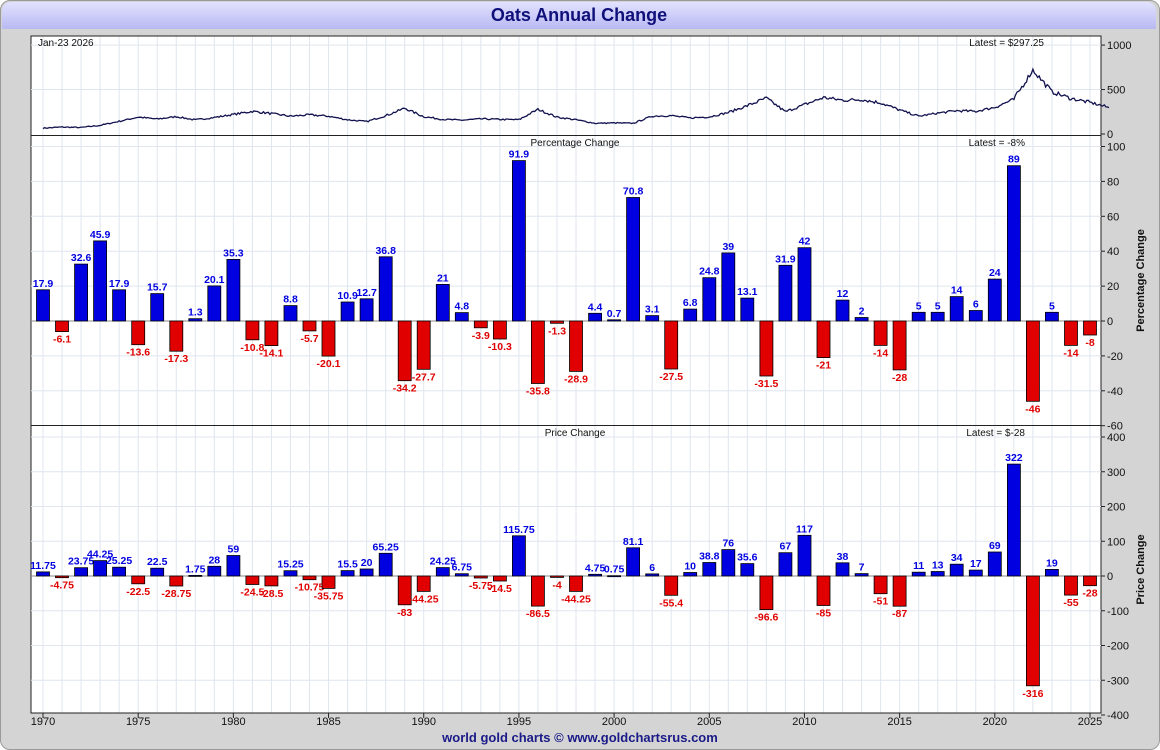 This screenshot has width=1160, height=750. Describe the element at coordinates (1089, 343) in the screenshot. I see `data-label: -8` at that location.